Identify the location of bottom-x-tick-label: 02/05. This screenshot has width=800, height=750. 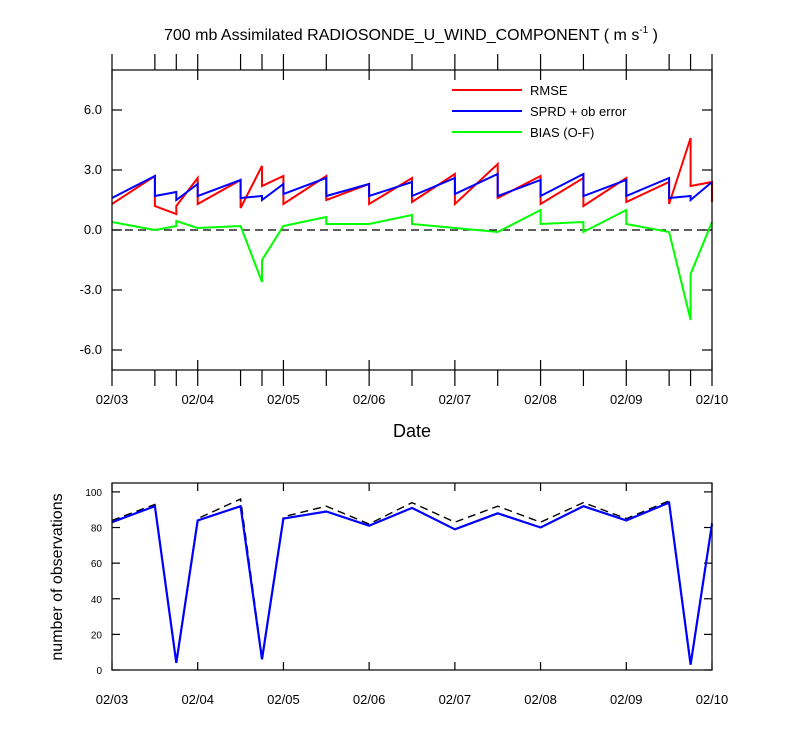
(283, 699).